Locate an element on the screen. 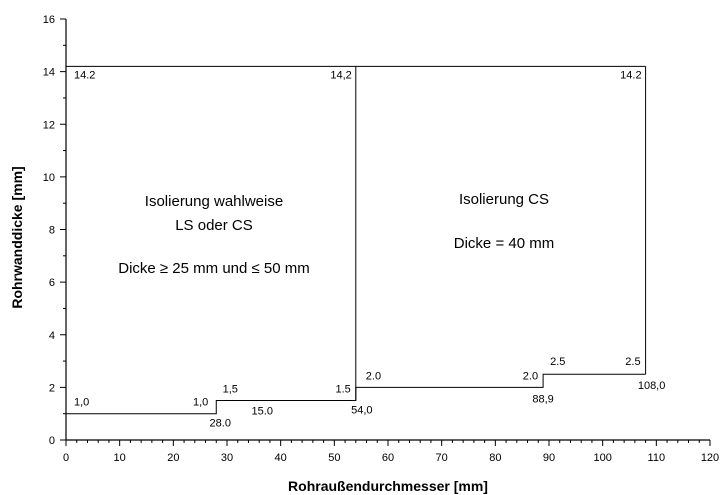 This screenshot has width=721, height=495. data-label: 14,2 is located at coordinates (340, 75).